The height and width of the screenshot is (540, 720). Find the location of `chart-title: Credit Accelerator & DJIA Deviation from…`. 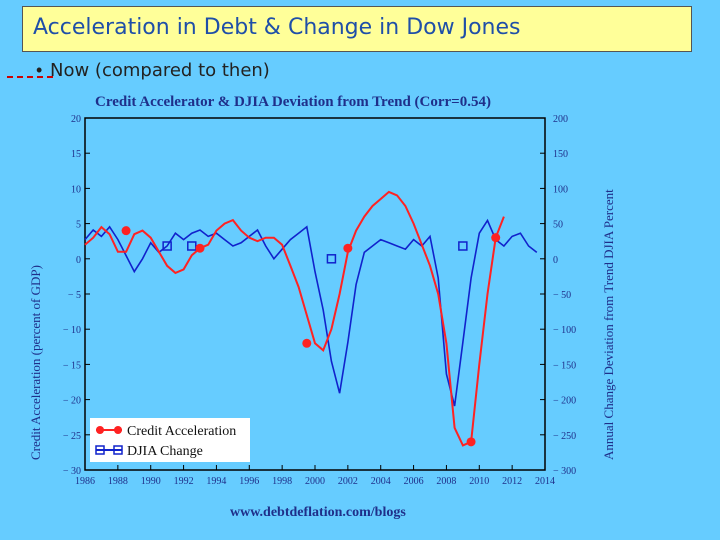

chart-title: Credit Accelerator & DJIA Deviation from… is located at coordinates (293, 102).